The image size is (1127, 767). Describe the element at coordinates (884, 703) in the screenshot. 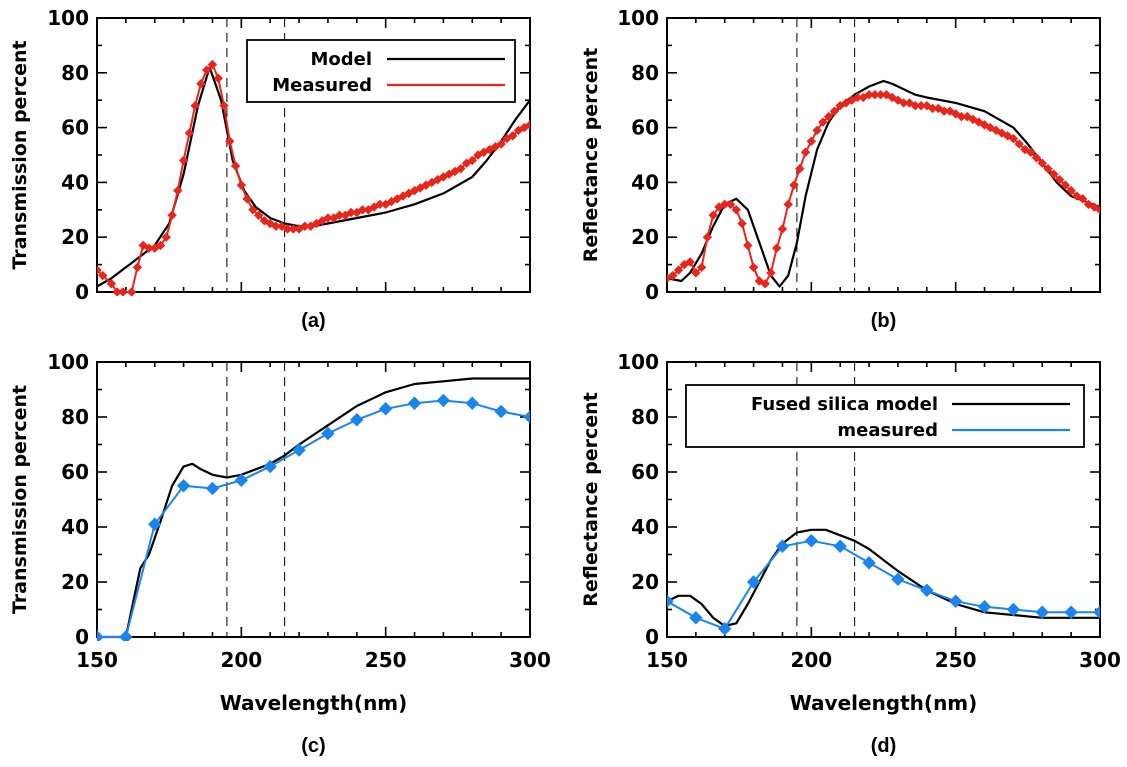

I see `x-axis-label: Wavelength(nm)` at that location.